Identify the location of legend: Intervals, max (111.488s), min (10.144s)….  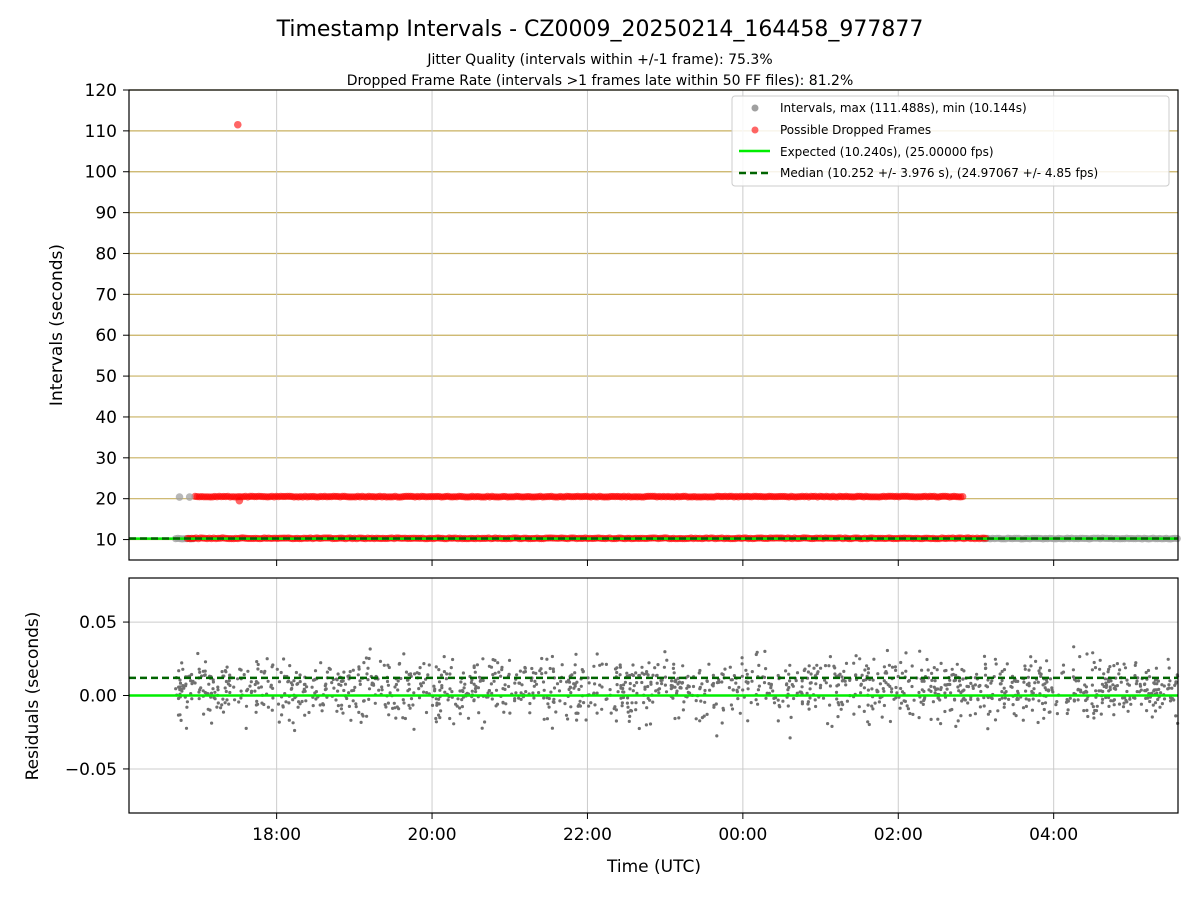
(950, 141).